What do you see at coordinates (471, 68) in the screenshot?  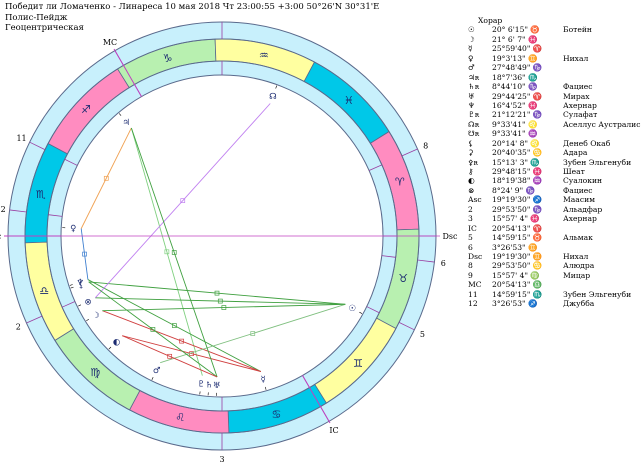 I see `row-symbol: ♂` at bounding box center [471, 68].